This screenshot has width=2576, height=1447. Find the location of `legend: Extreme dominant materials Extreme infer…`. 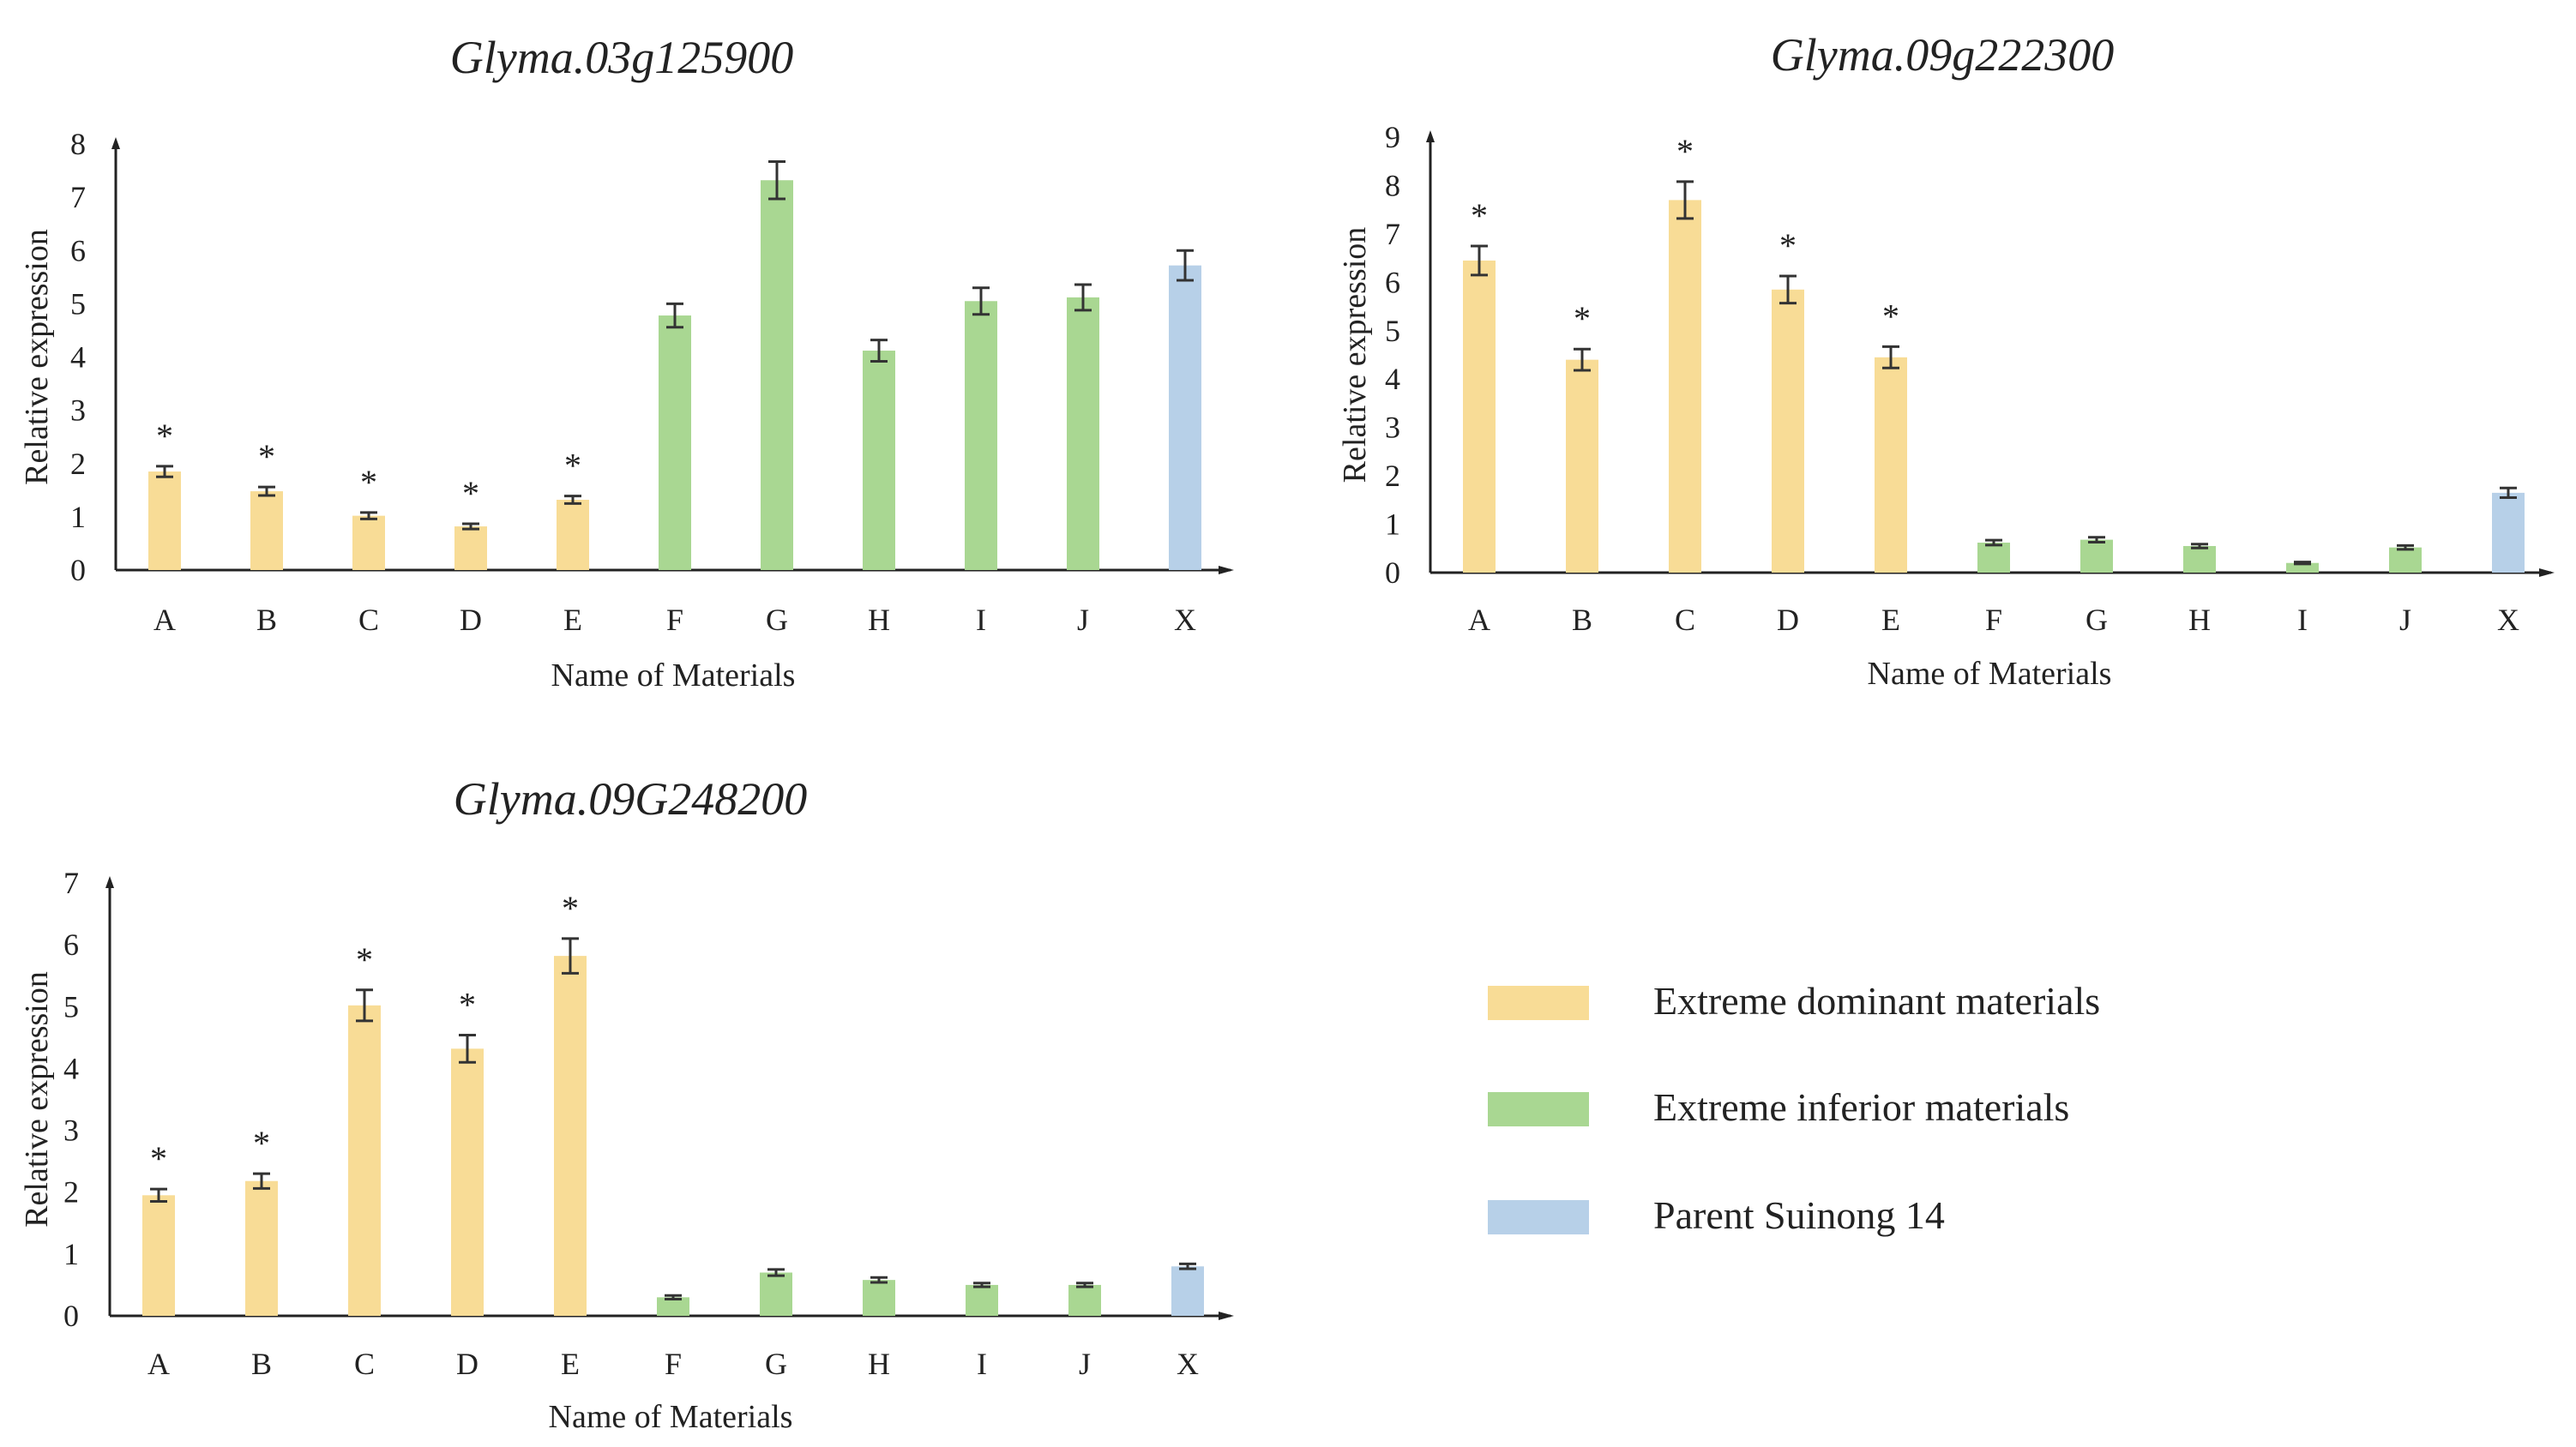

legend: Extreme dominant materials Extreme infer… is located at coordinates (1794, 1108).